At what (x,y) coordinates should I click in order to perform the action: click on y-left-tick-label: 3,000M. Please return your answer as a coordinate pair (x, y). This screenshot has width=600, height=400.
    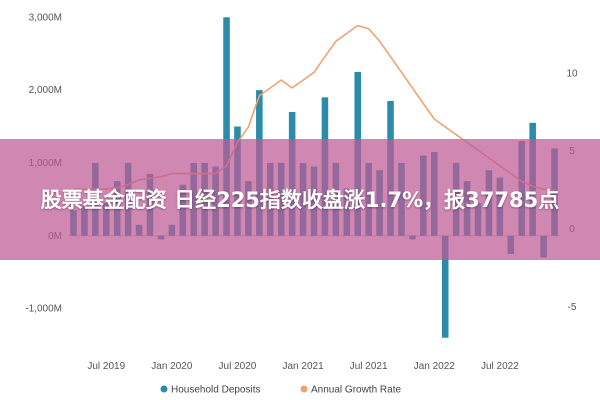
    Looking at the image, I should click on (45, 17).